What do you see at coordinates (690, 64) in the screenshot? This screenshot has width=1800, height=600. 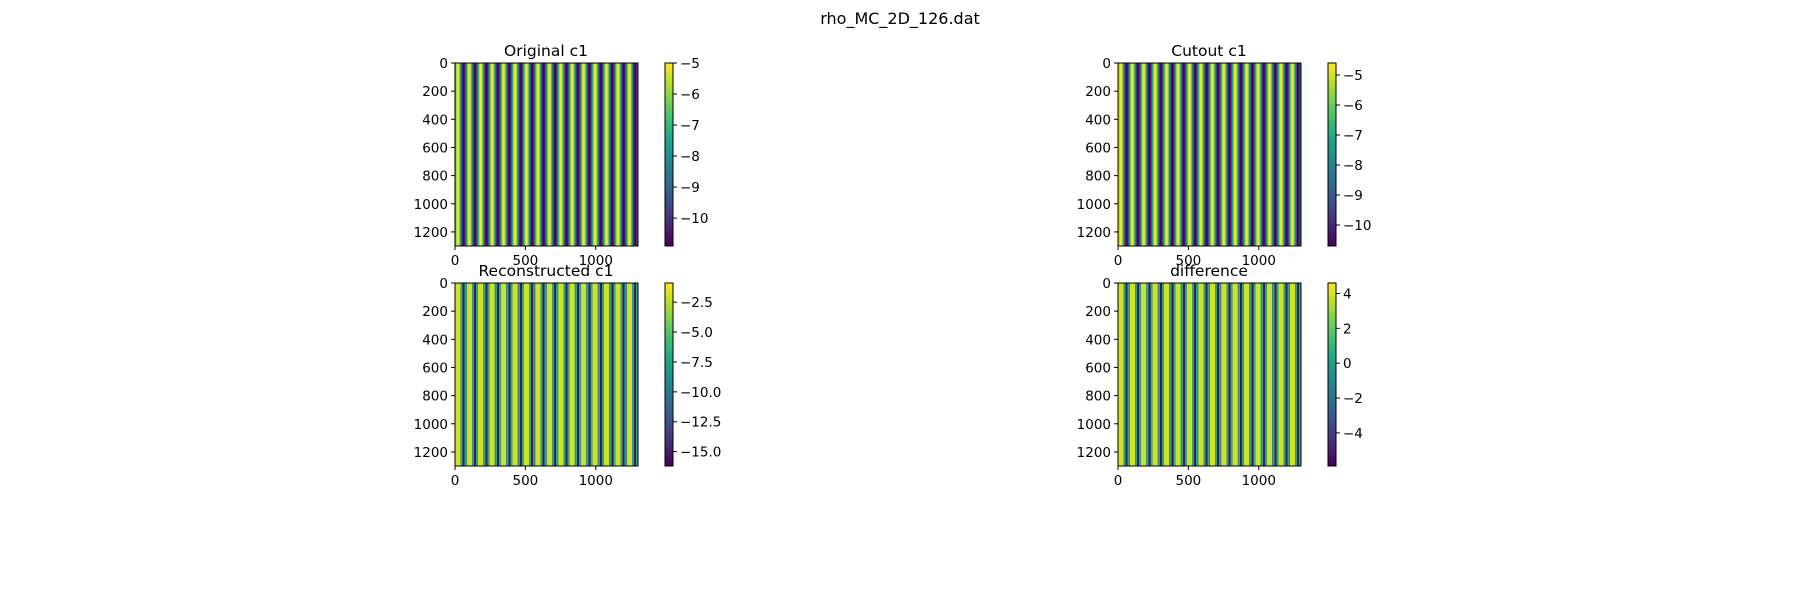 I see `colorbar-tick-label: −5` at bounding box center [690, 64].